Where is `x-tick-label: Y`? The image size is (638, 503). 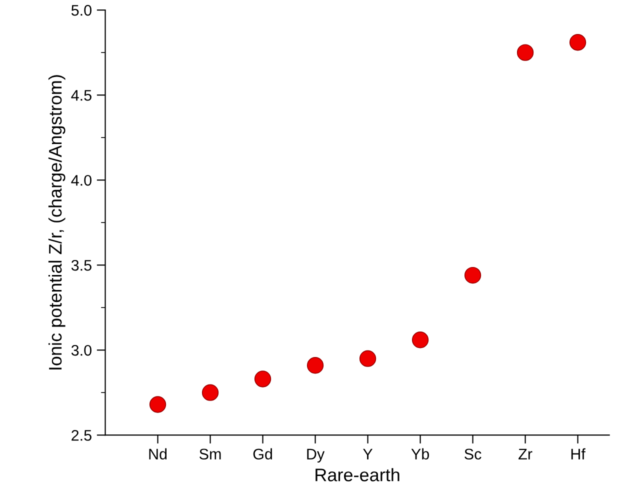 x-tick-label: Y is located at coordinates (368, 454).